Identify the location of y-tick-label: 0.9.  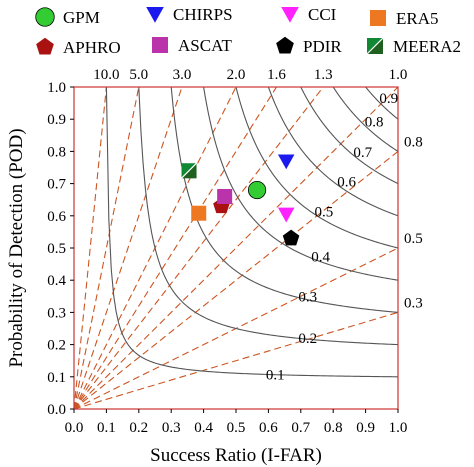
(56, 120).